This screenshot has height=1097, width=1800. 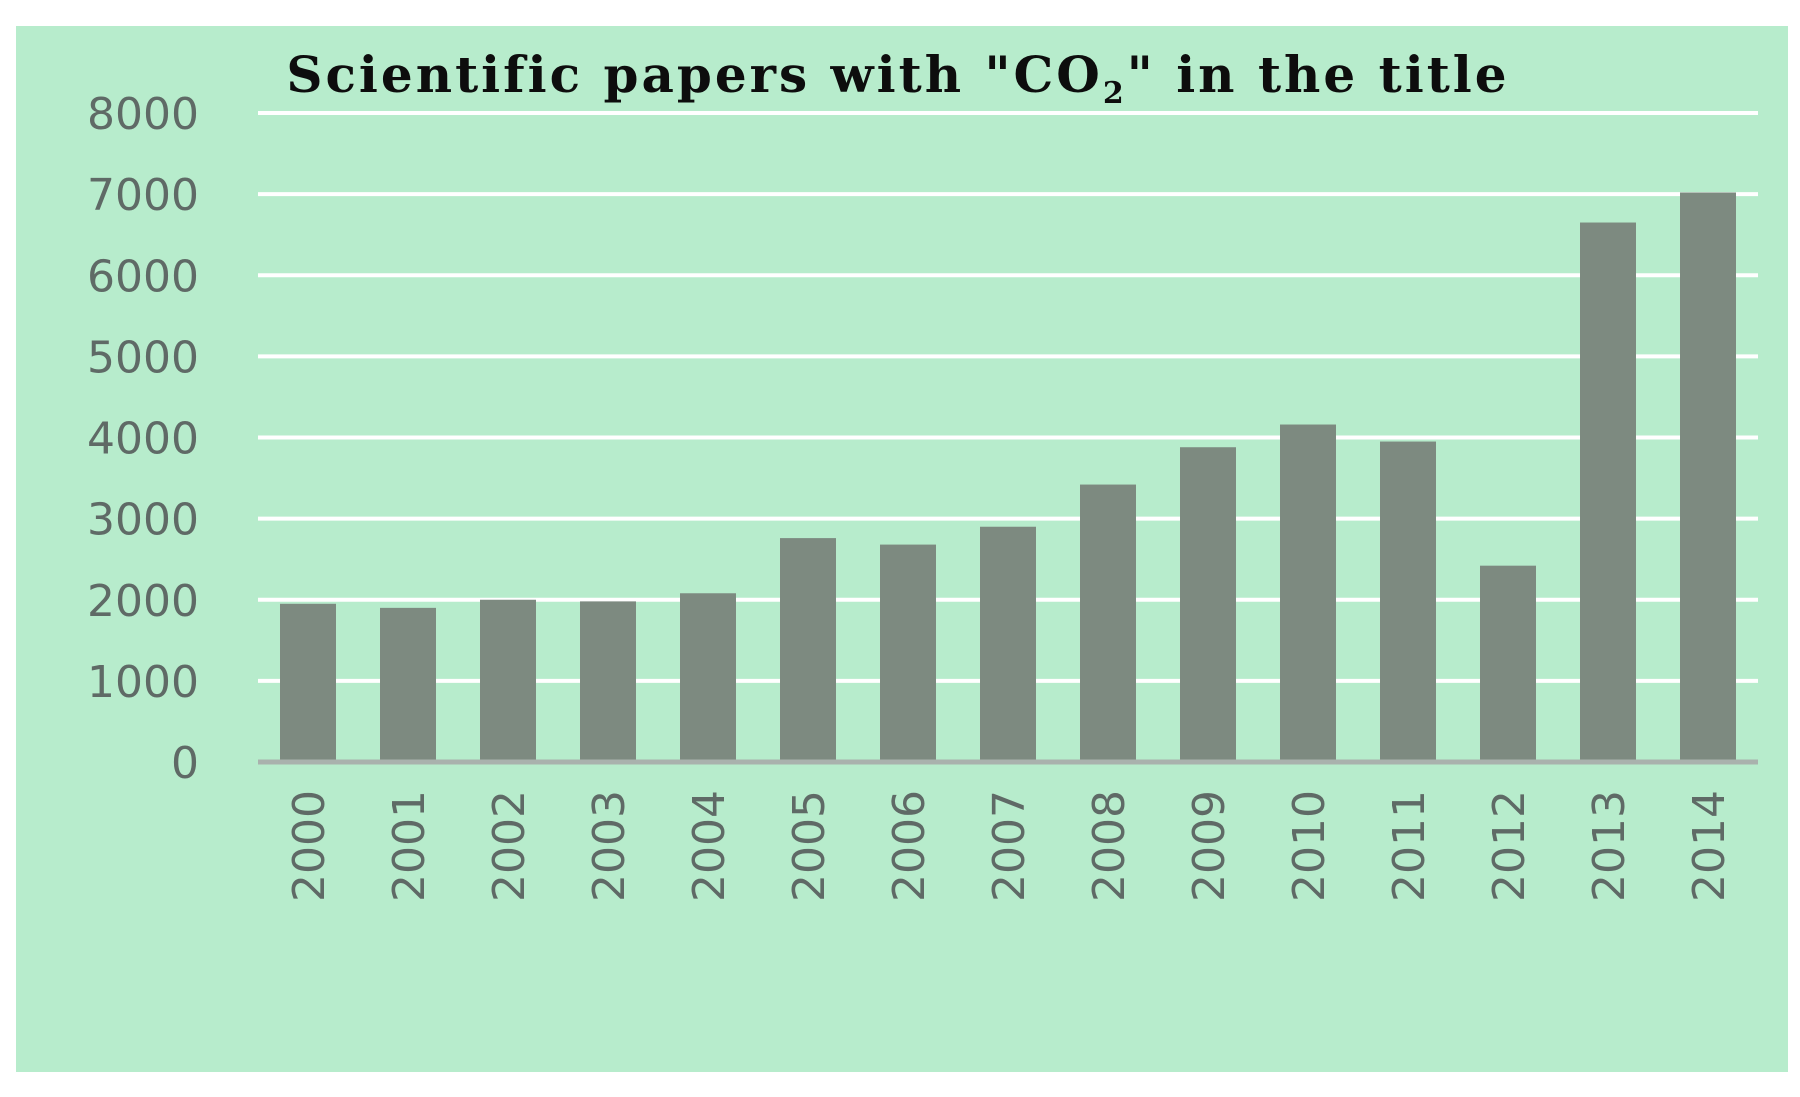 What do you see at coordinates (185, 763) in the screenshot?
I see `y-tick-label-0: 0` at bounding box center [185, 763].